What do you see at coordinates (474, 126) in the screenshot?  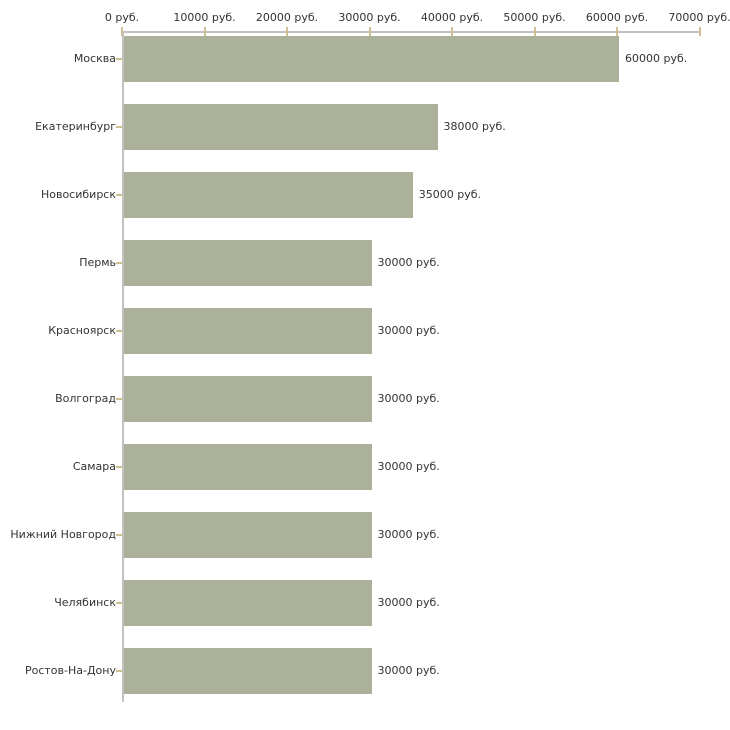 I see `value-label: 38000 руб.` at bounding box center [474, 126].